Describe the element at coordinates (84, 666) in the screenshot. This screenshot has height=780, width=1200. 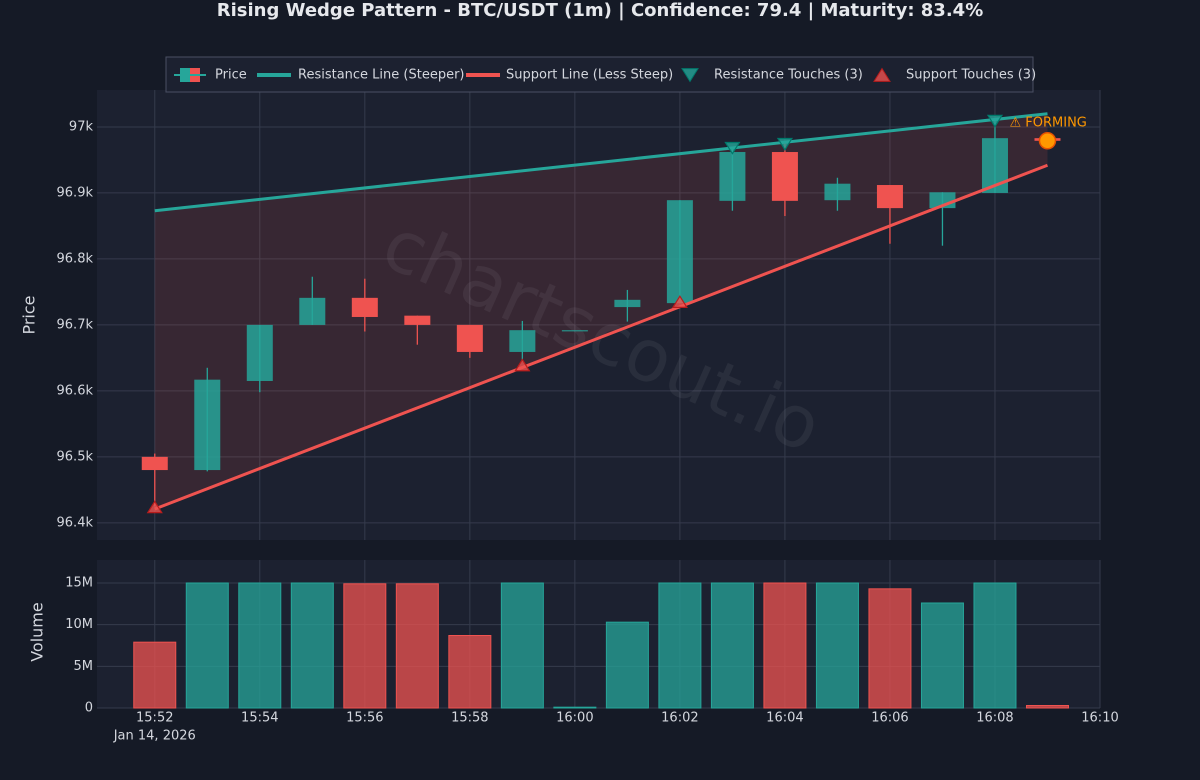
I see `y-tick-label: 5M` at that location.